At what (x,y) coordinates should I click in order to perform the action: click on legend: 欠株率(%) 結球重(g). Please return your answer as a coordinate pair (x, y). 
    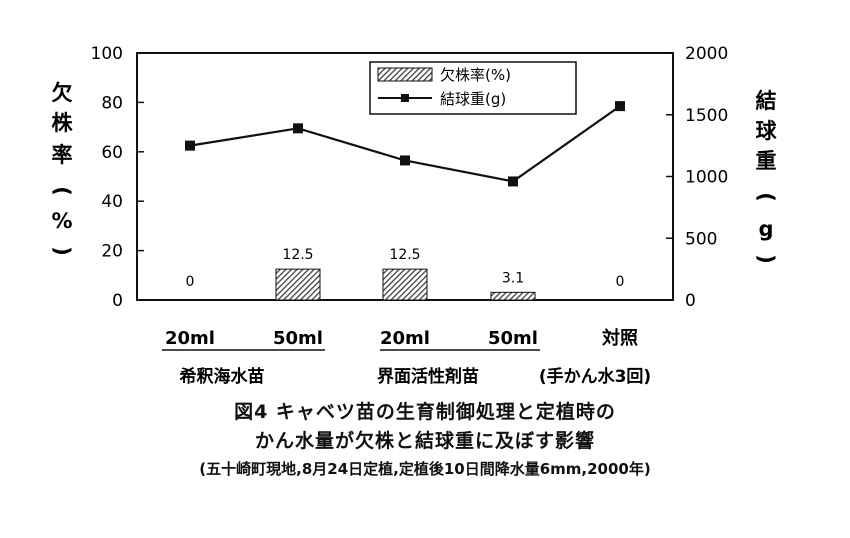
    Looking at the image, I should click on (473, 88).